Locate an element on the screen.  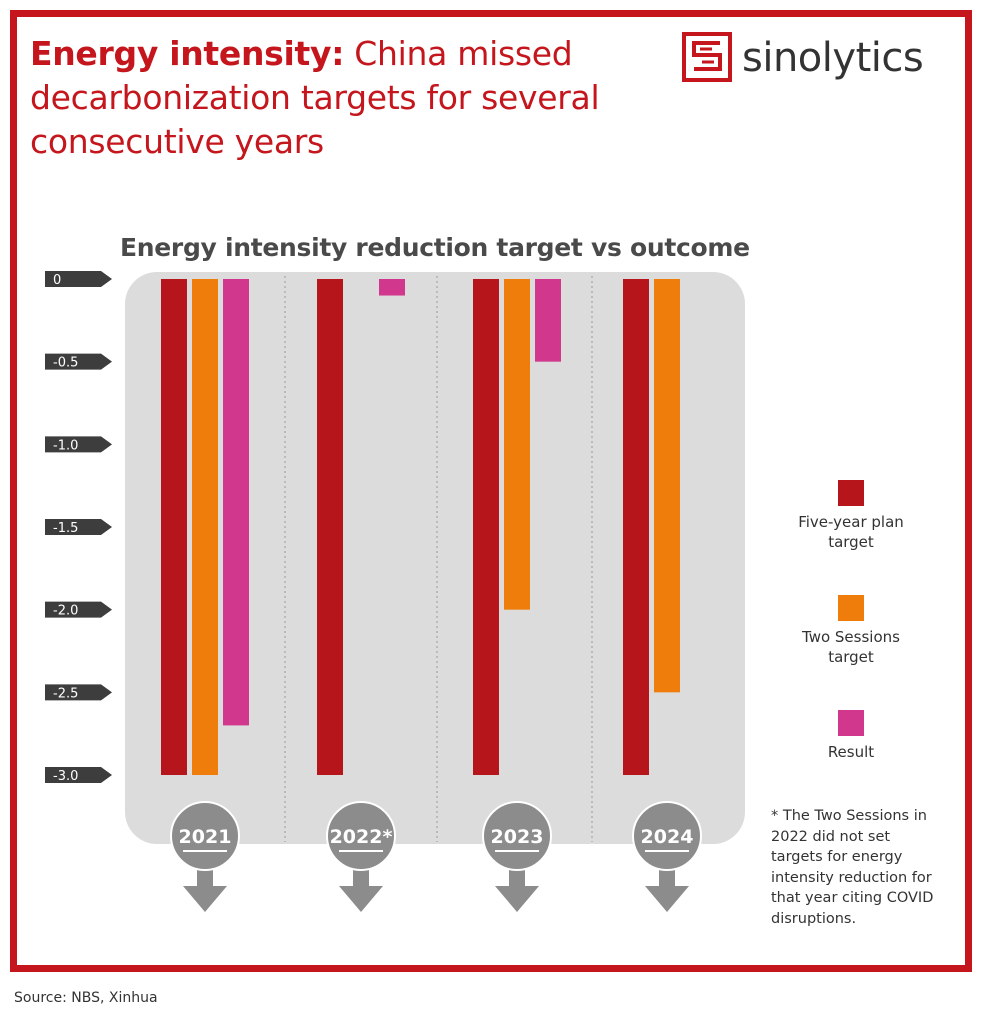
y-axis-ticks: 0 -0.5 -1.0 -1.5 -2.0 -2.5 -3.0 is located at coordinates (78, 527).